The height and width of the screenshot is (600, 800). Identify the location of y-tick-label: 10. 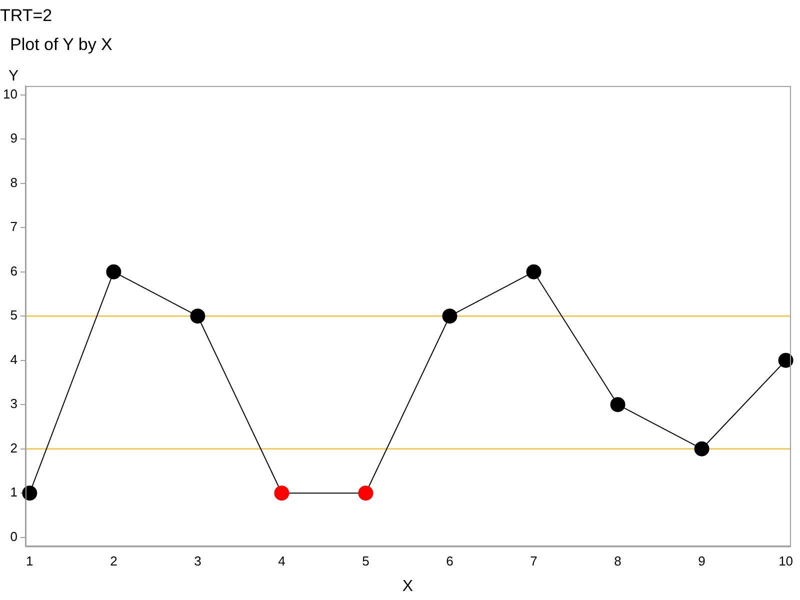
(10, 94).